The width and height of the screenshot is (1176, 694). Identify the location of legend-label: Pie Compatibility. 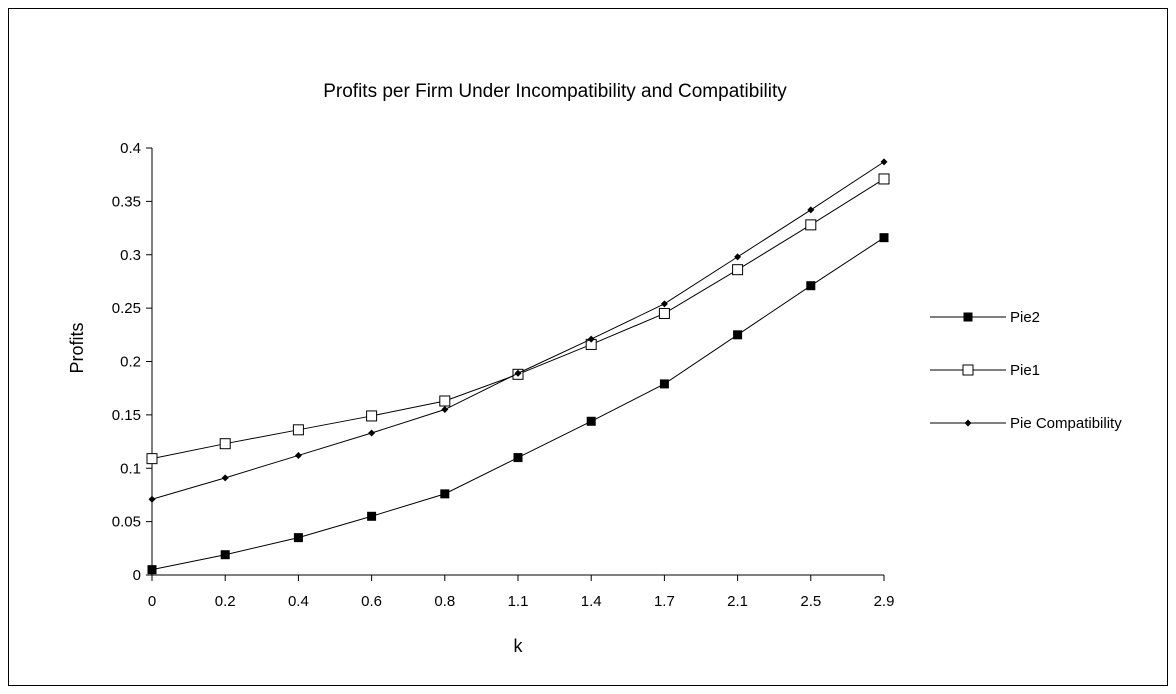
(1066, 423).